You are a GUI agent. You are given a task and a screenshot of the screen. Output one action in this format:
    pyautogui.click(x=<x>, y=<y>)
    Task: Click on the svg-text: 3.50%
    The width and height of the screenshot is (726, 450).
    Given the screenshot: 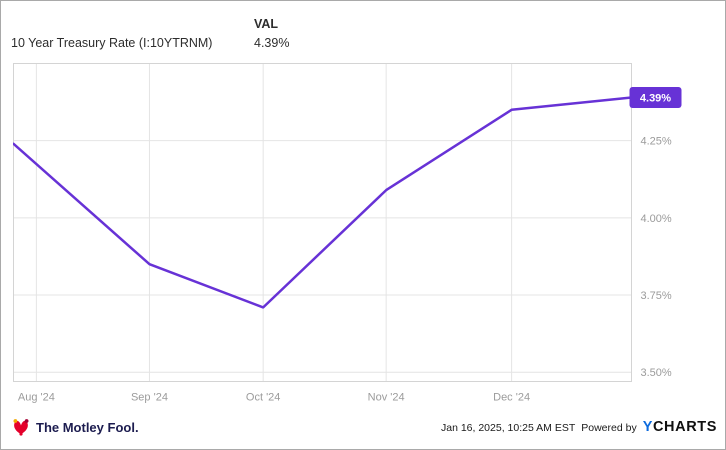 What is the action you would take?
    pyautogui.click(x=656, y=373)
    